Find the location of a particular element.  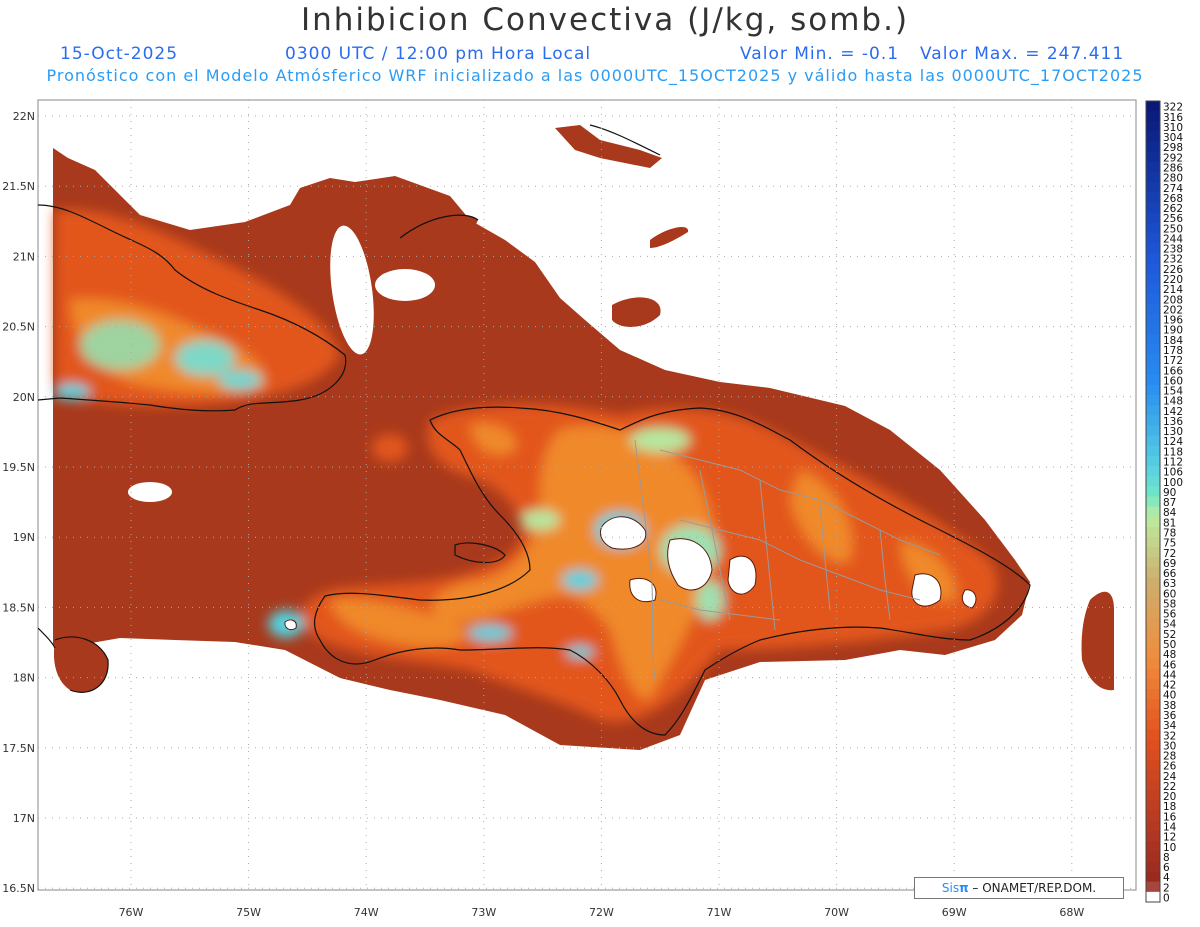

colorbar-label: 220 is located at coordinates (1173, 280).